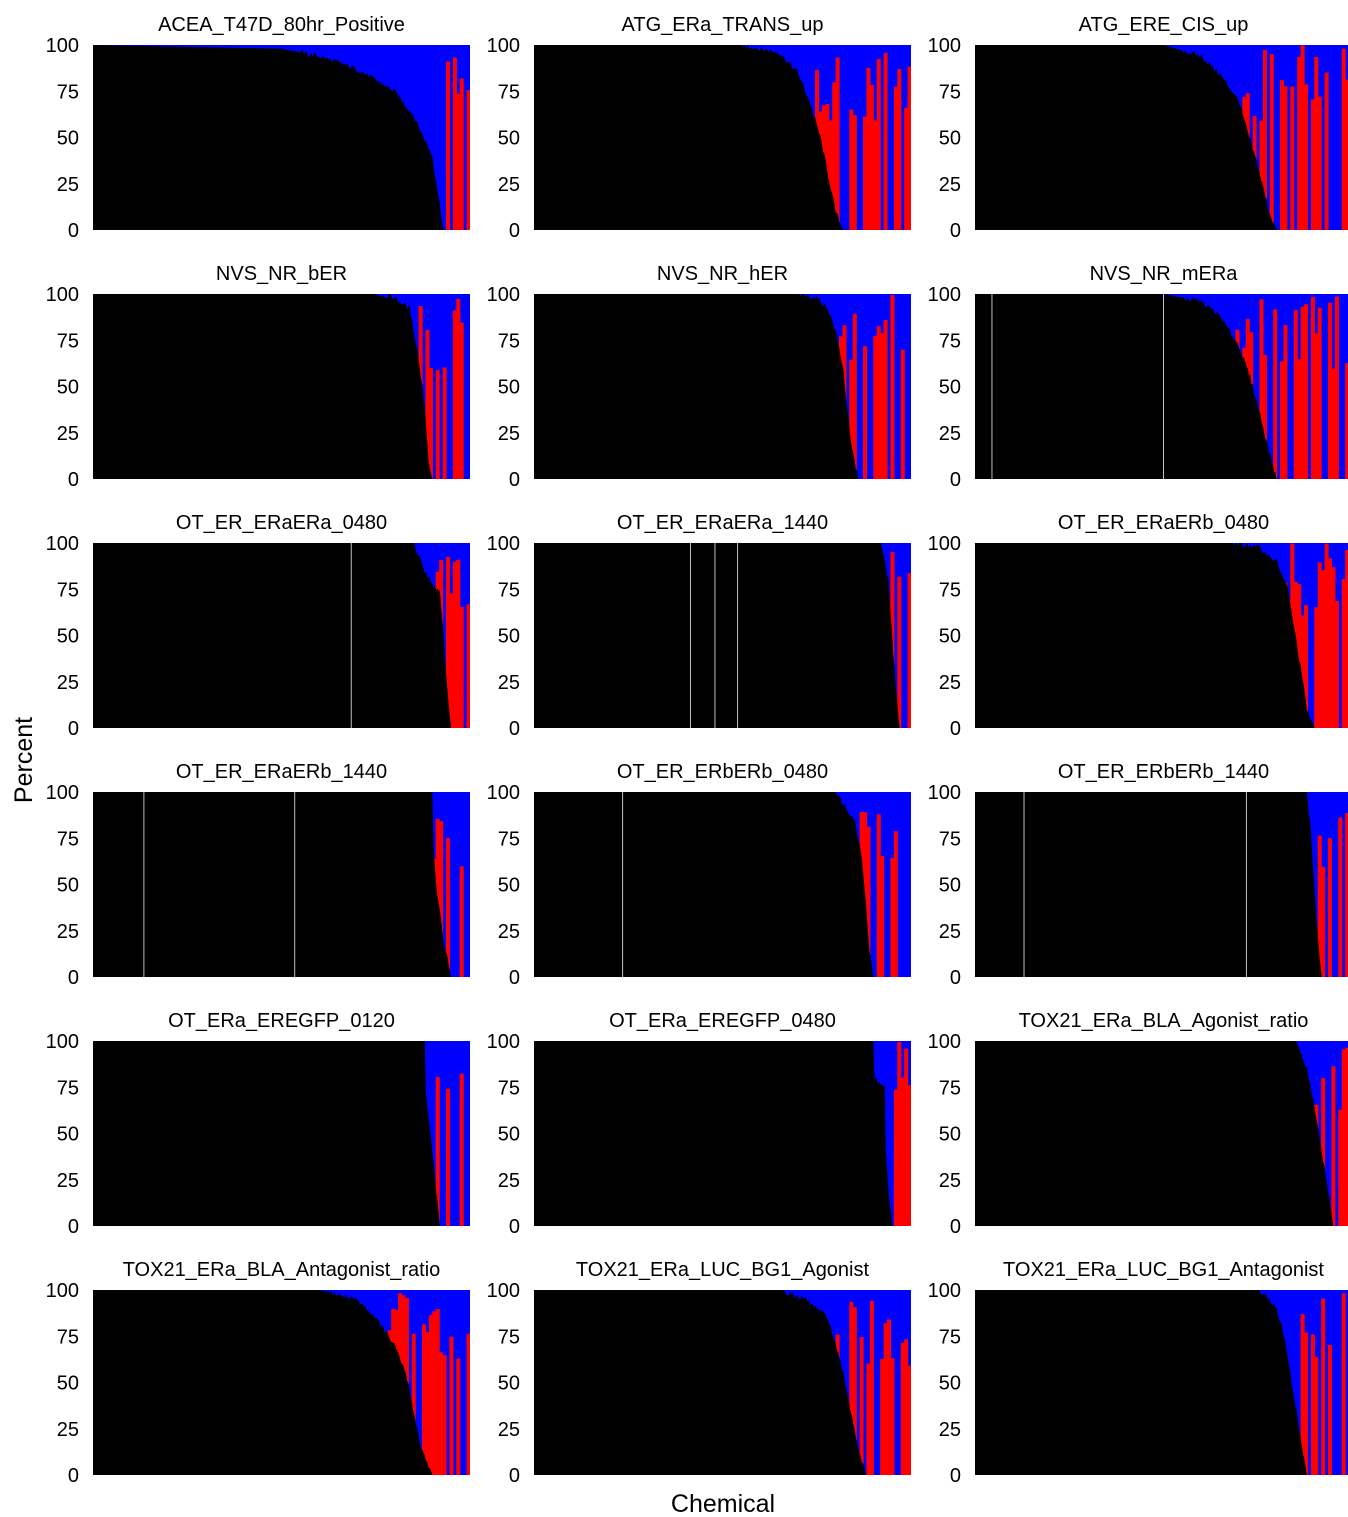 The width and height of the screenshot is (1348, 1517). Describe the element at coordinates (281, 25) in the screenshot. I see `panel-title: ACEA_T47D_80hr_Positive` at that location.